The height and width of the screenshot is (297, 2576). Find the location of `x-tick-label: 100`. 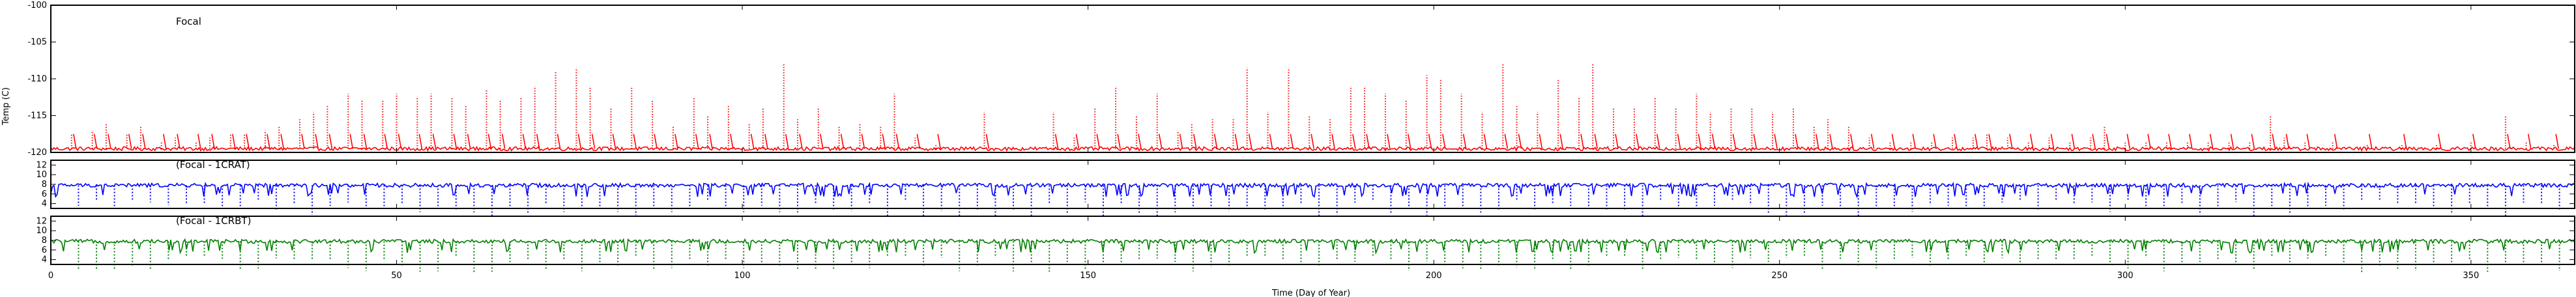

x-tick-label: 100 is located at coordinates (742, 276).